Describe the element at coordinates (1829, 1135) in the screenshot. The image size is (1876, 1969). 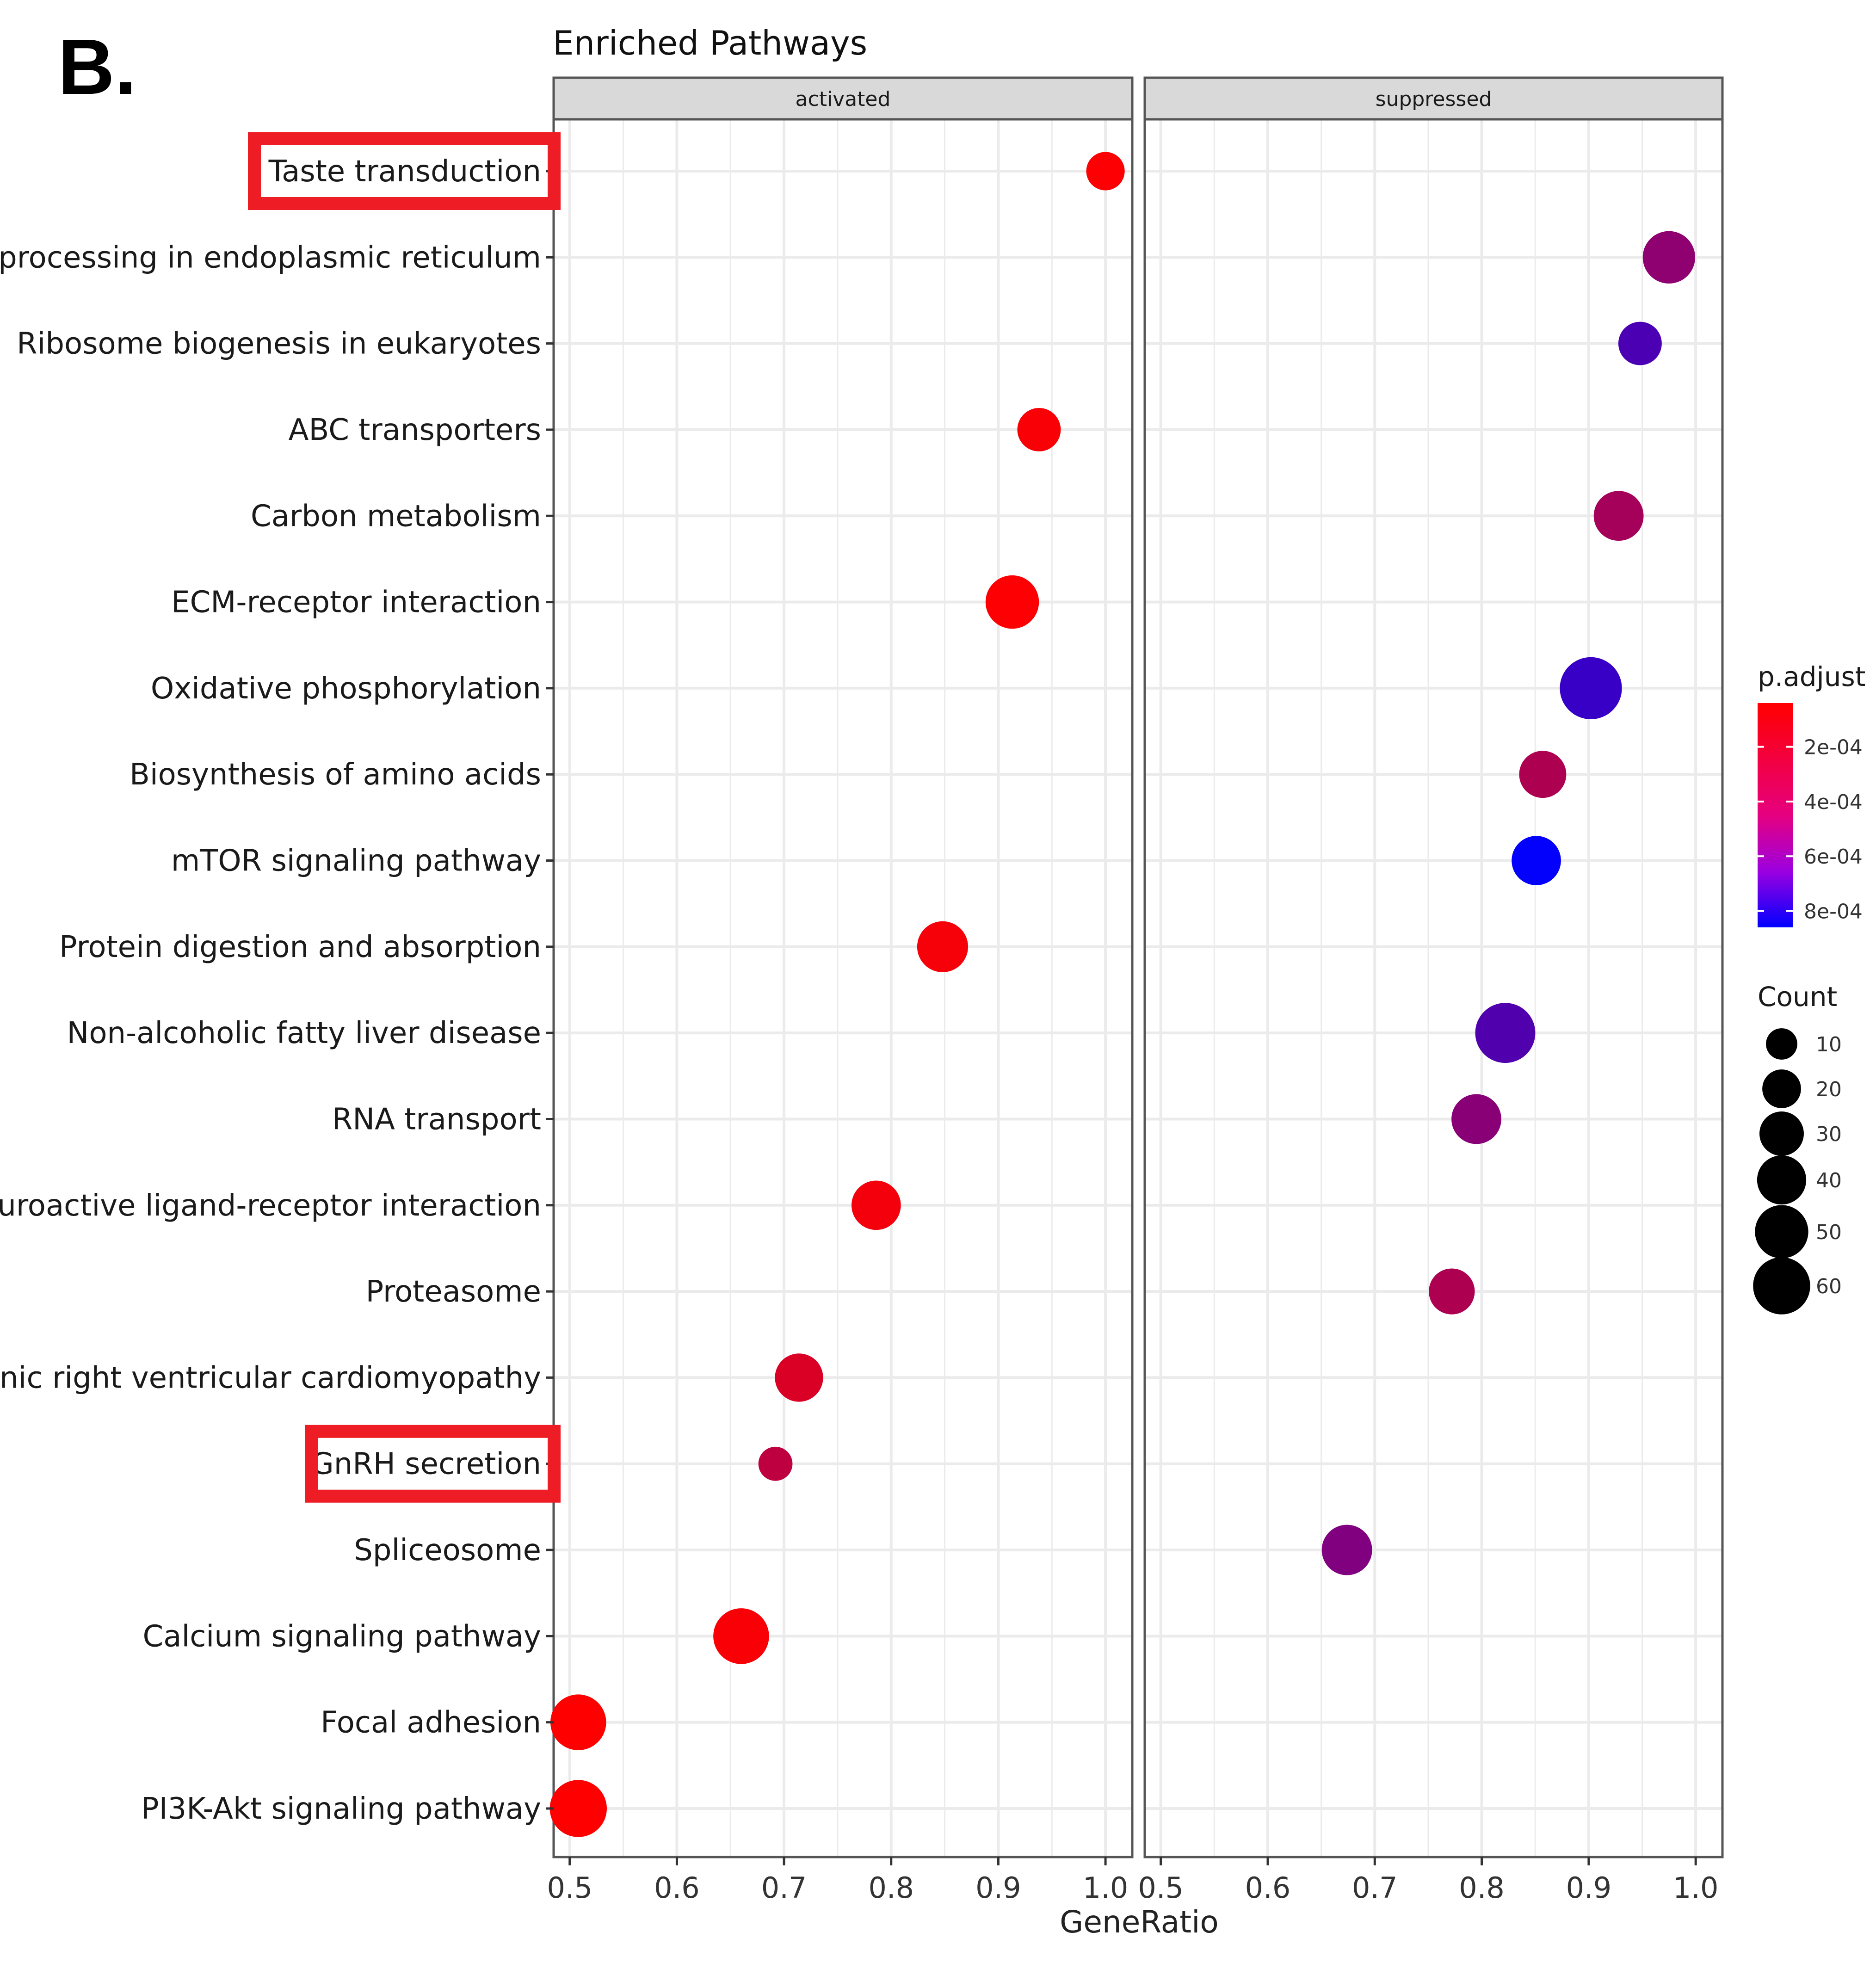
I see `size-legend-label: 30` at that location.